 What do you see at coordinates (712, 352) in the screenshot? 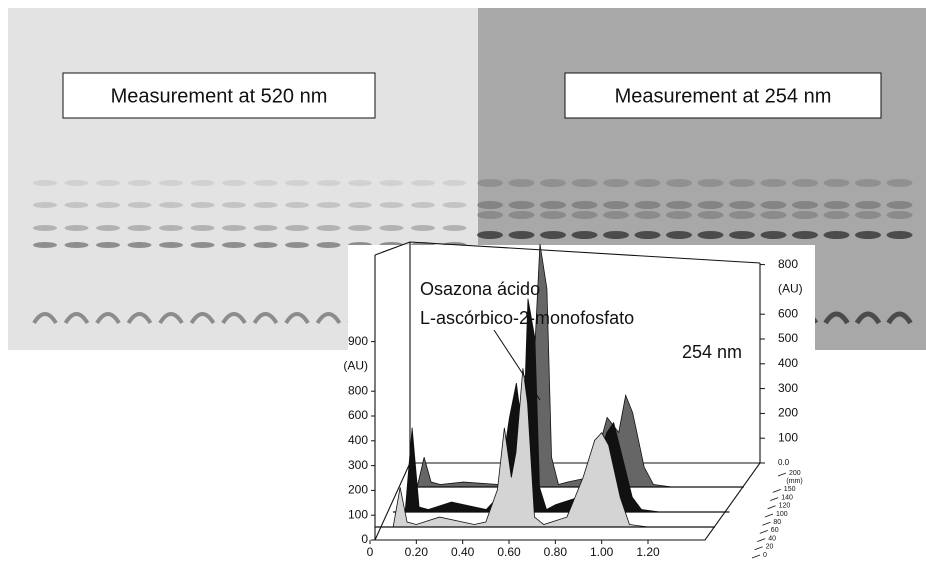
I see `annotation: 254 nm` at bounding box center [712, 352].